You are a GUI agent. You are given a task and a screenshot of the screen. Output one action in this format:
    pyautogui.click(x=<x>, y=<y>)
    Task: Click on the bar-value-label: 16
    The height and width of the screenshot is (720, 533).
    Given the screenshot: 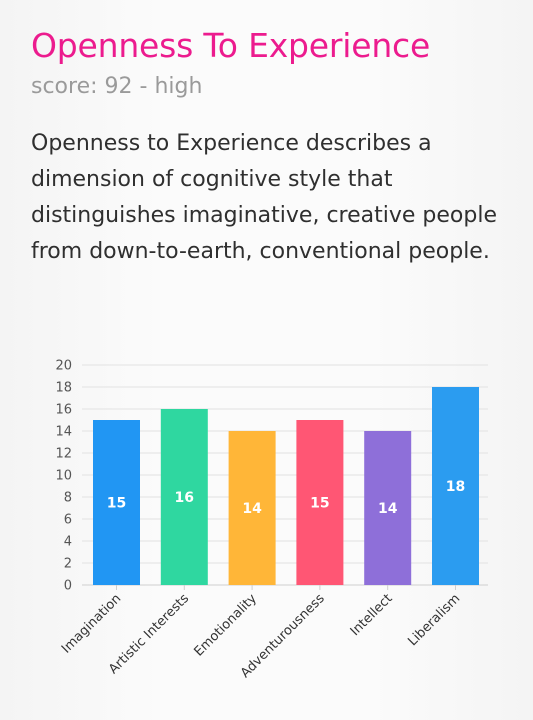 What is the action you would take?
    pyautogui.click(x=184, y=498)
    